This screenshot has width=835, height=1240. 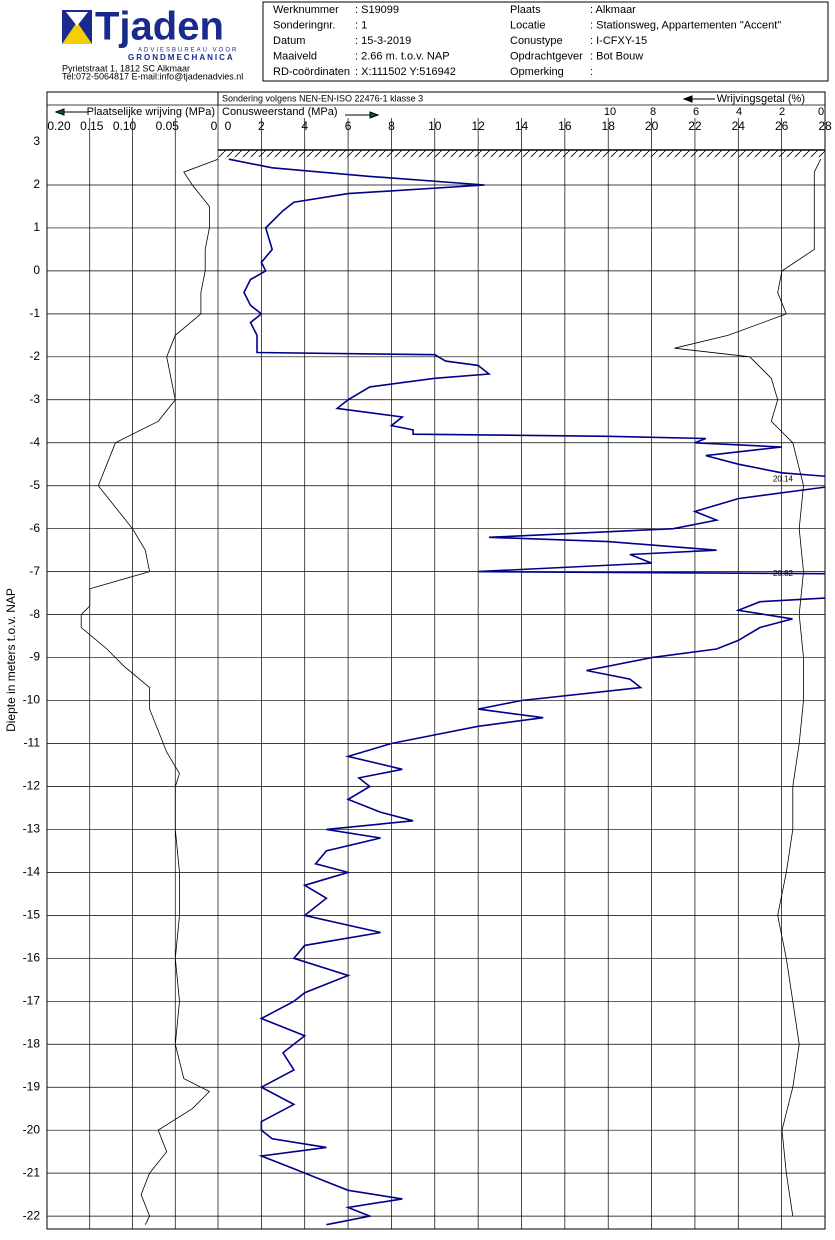 What do you see at coordinates (34, 528) in the screenshot?
I see `y-tick-label: -6` at bounding box center [34, 528].